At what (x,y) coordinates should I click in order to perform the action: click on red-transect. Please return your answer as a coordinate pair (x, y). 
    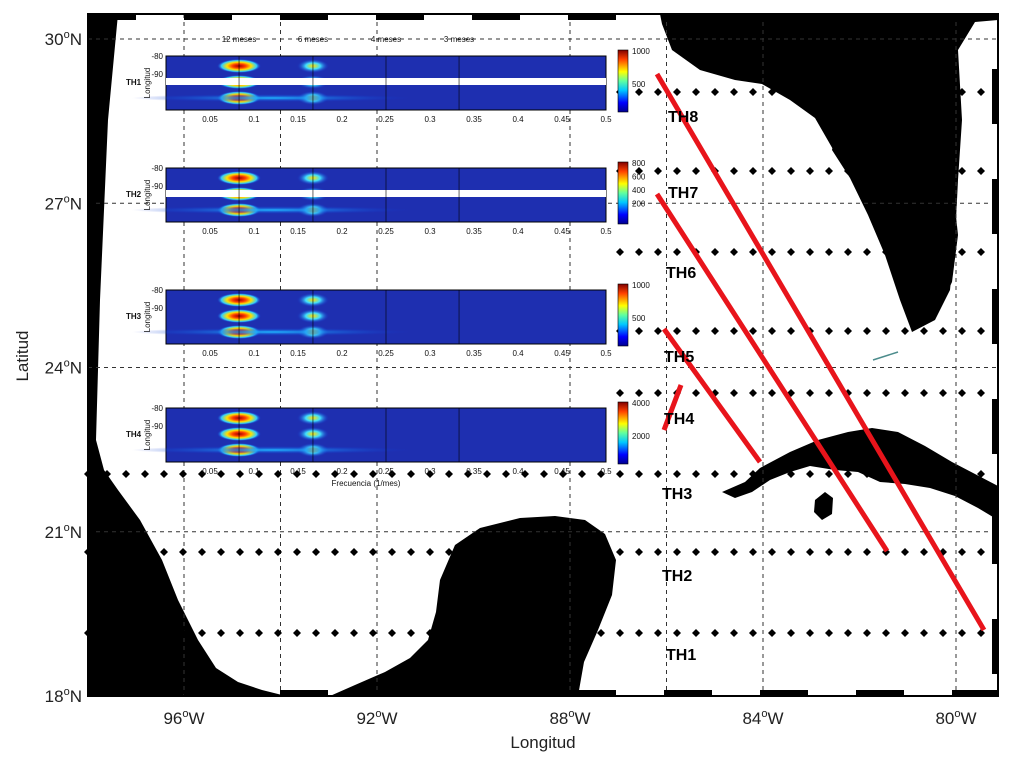
    Looking at the image, I should click on (712, 395).